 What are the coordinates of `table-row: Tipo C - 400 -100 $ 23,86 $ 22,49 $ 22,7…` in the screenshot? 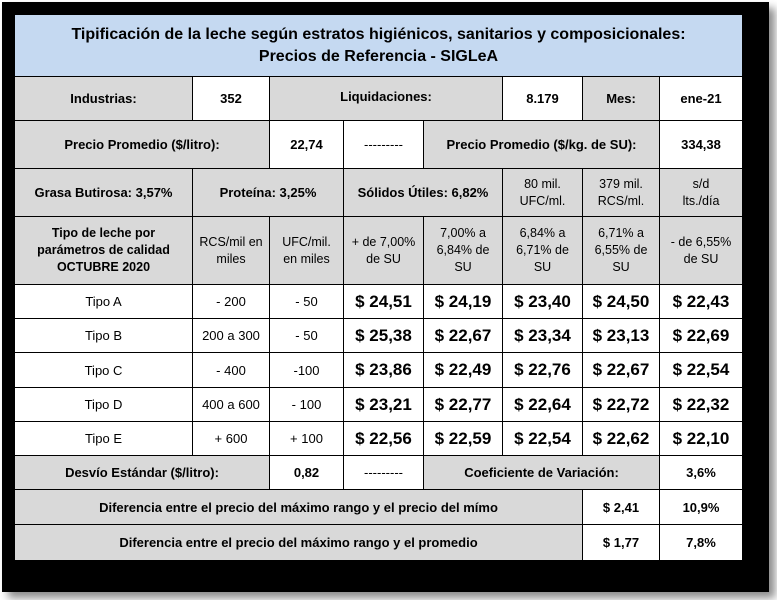 It's located at (378, 370).